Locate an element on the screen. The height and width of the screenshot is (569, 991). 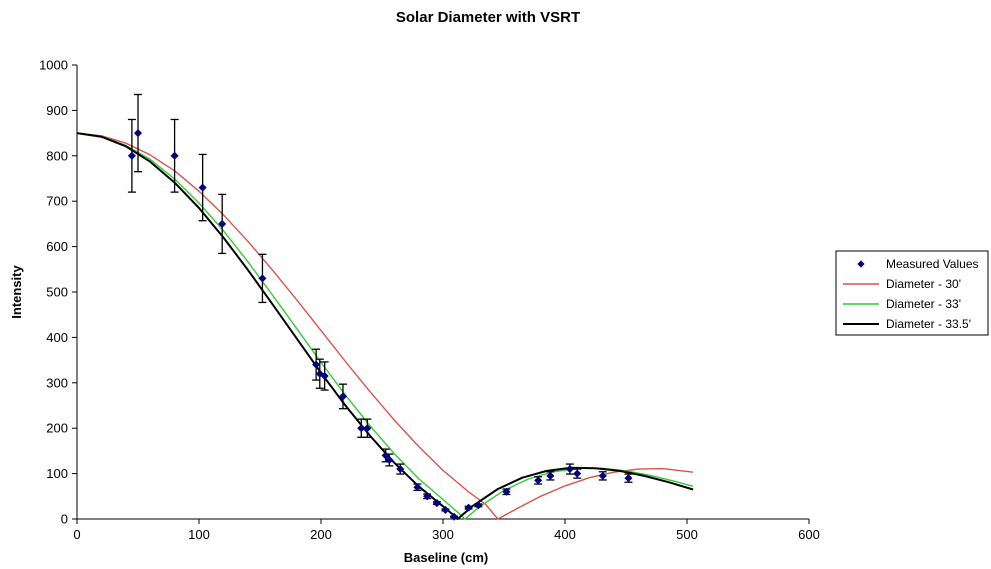
y-ticks: 0 100 200 300 400 500 600 700 800 900 1000 is located at coordinates (58, 292).